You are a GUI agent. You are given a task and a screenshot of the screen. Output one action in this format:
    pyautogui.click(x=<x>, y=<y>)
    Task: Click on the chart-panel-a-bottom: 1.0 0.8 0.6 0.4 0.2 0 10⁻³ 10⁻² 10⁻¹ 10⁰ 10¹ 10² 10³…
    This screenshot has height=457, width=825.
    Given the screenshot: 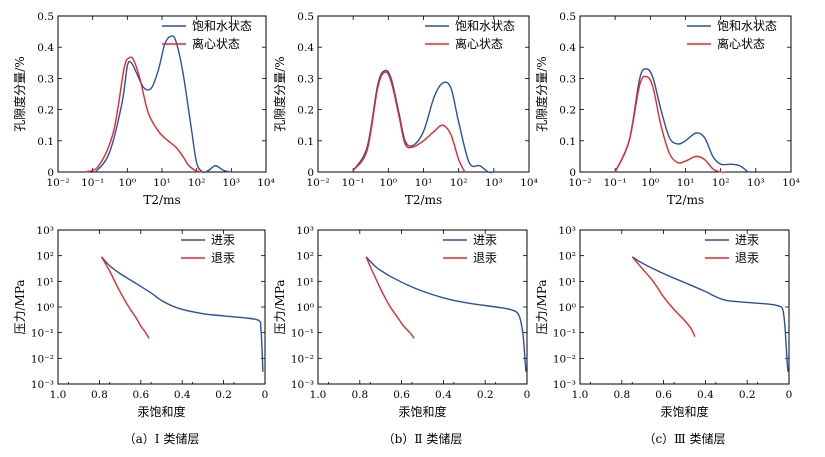 What is the action you would take?
    pyautogui.click(x=140, y=335)
    